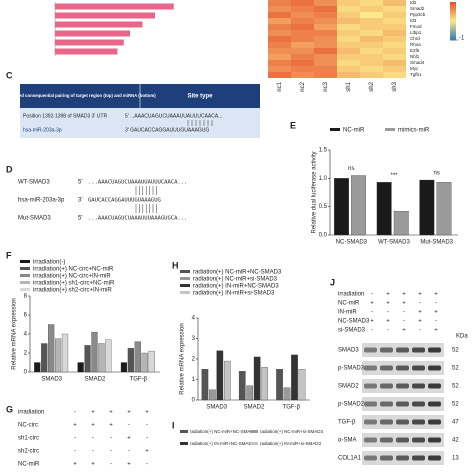 This screenshot has width=474, height=474. What do you see at coordinates (413, 20) in the screenshot?
I see `row-label: Id3` at bounding box center [413, 20].